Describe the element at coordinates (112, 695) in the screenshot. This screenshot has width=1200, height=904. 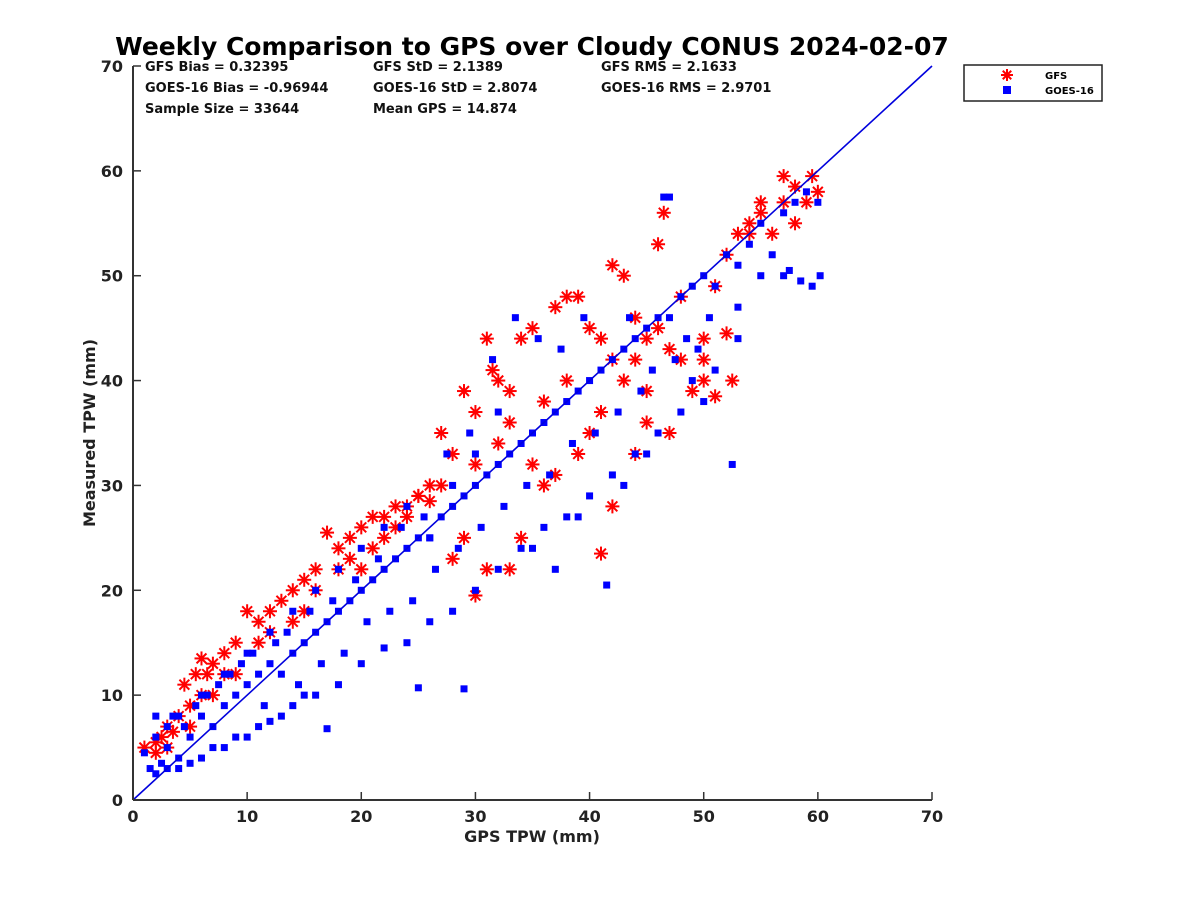
I see `y-tick-label: 10` at that location.